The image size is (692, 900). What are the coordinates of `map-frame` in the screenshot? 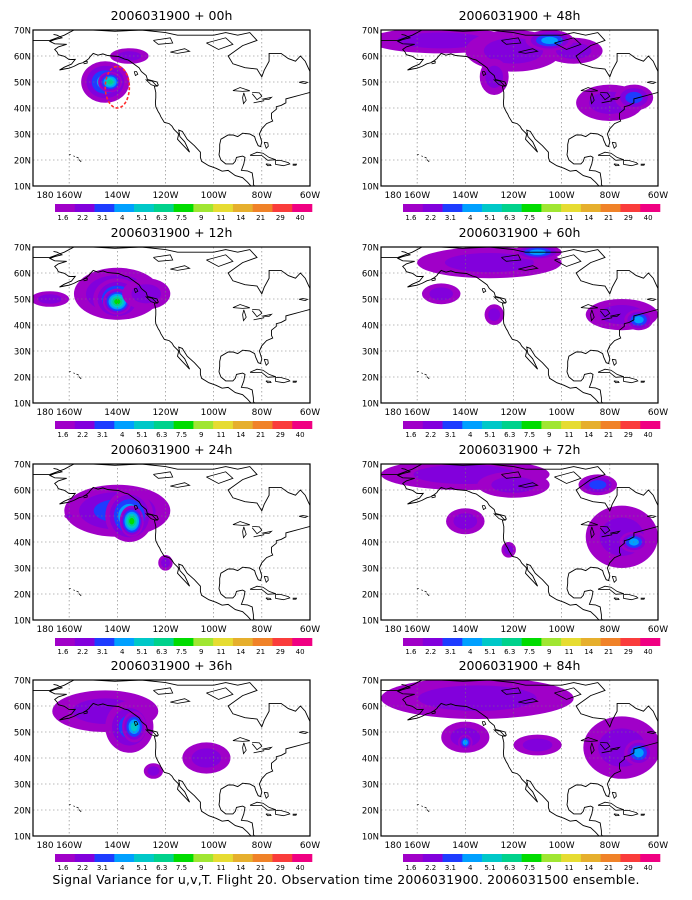 It's located at (519, 108).